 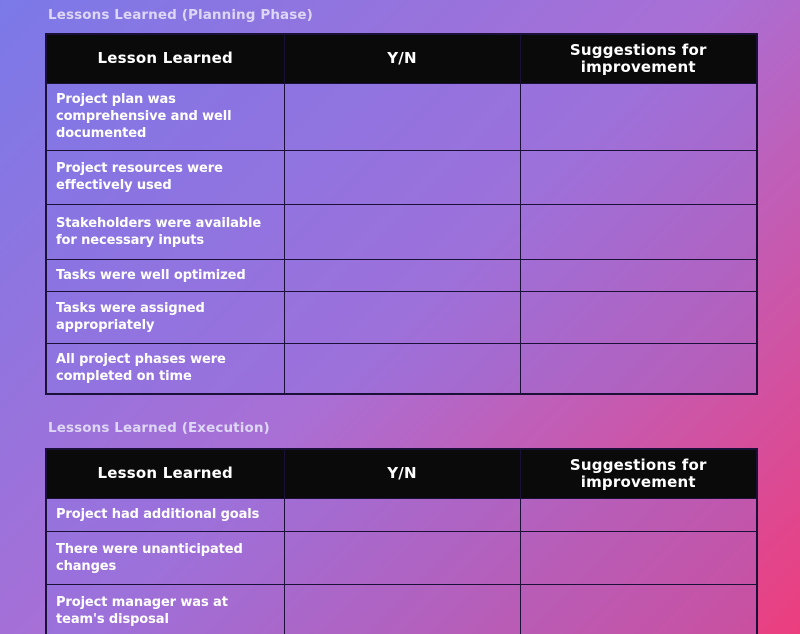 I want to click on planning-header-yn: Y/N, so click(x=402, y=58).